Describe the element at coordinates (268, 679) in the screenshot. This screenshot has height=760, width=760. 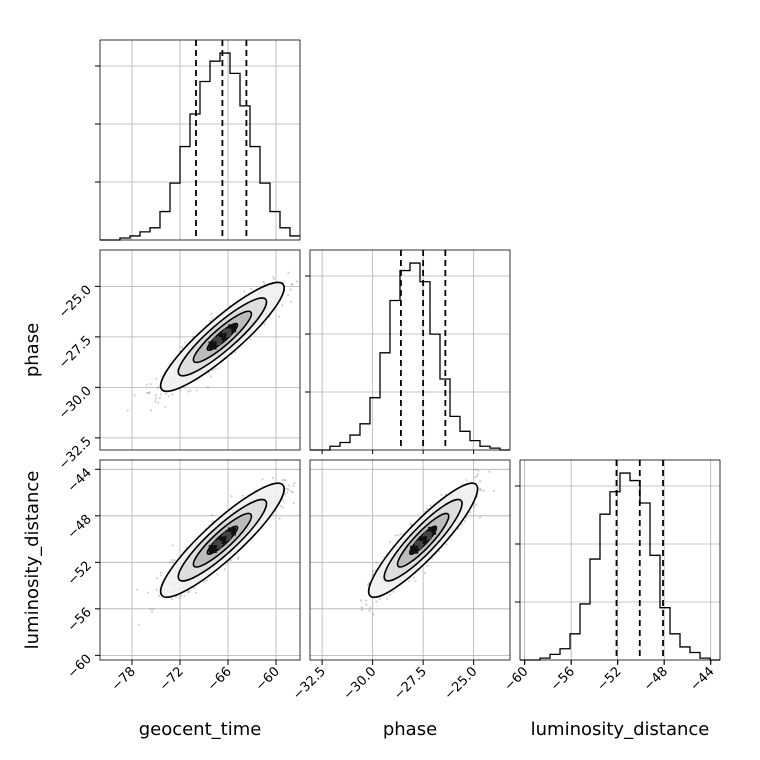
I see `x-tick-label: −60` at that location.